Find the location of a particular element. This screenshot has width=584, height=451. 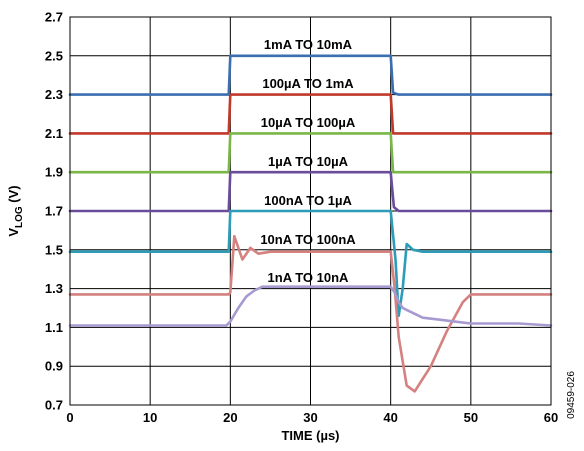

x-tick-label: 60 is located at coordinates (551, 417).